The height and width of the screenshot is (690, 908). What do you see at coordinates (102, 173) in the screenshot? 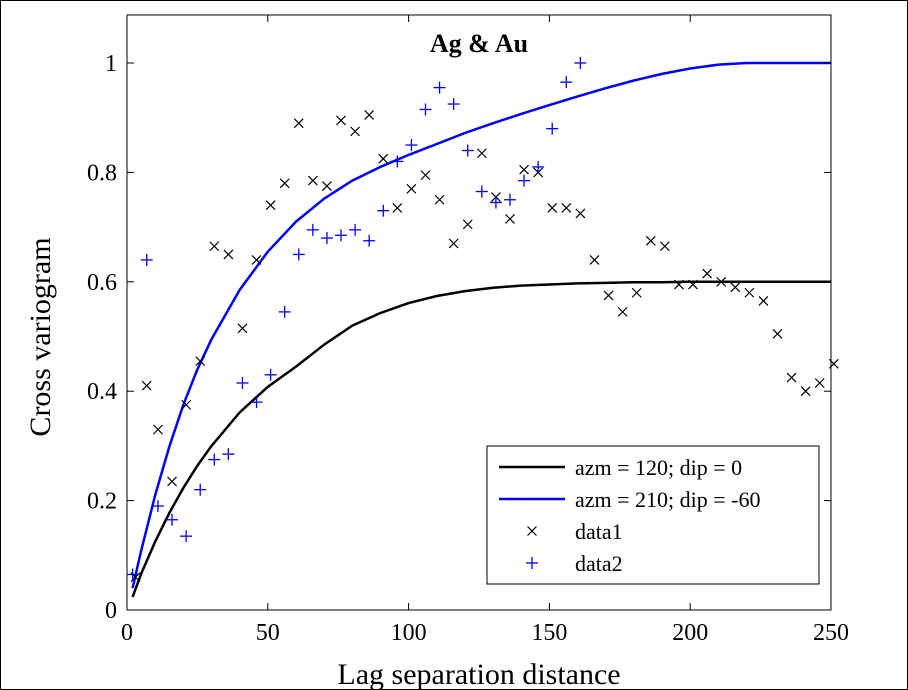
I see `y-tick-label: 0.8` at bounding box center [102, 173].